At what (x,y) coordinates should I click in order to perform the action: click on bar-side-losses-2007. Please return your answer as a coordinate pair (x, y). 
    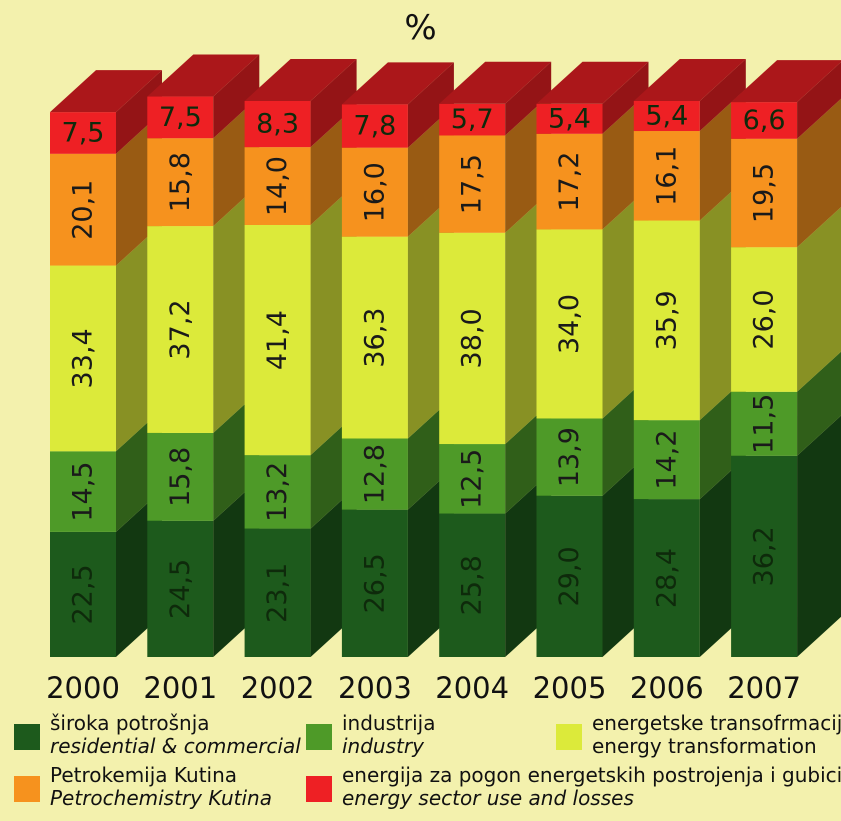
    Looking at the image, I should click on (819, 100).